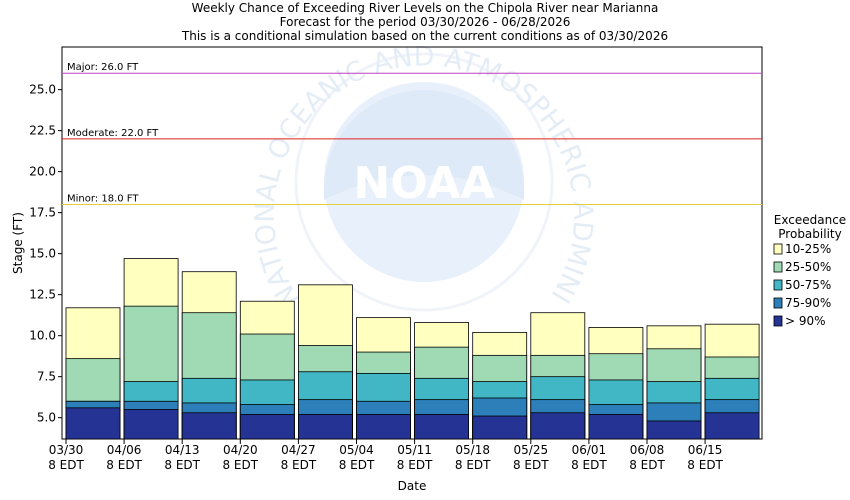 This screenshot has width=850, height=500. Describe the element at coordinates (240, 450) in the screenshot. I see `x-tick-date-3: 04/20` at that location.